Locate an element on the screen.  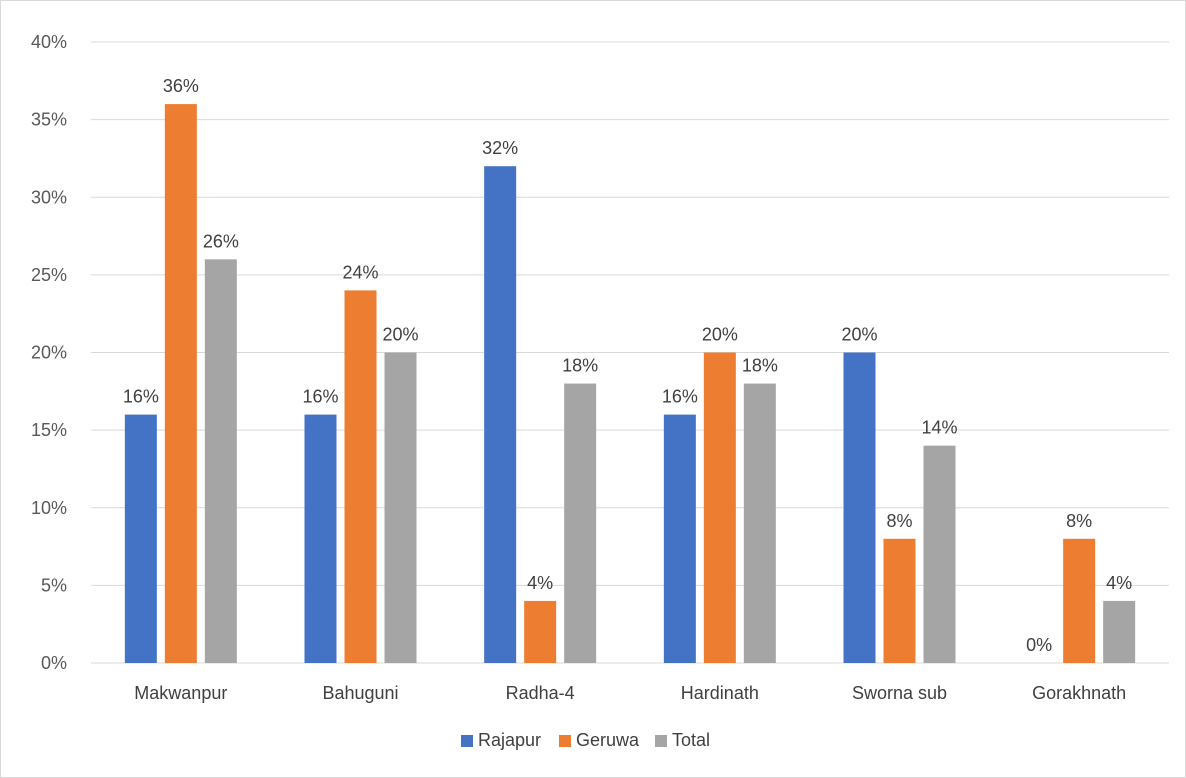
bar-rajapur-makwanpur is located at coordinates (140, 538).